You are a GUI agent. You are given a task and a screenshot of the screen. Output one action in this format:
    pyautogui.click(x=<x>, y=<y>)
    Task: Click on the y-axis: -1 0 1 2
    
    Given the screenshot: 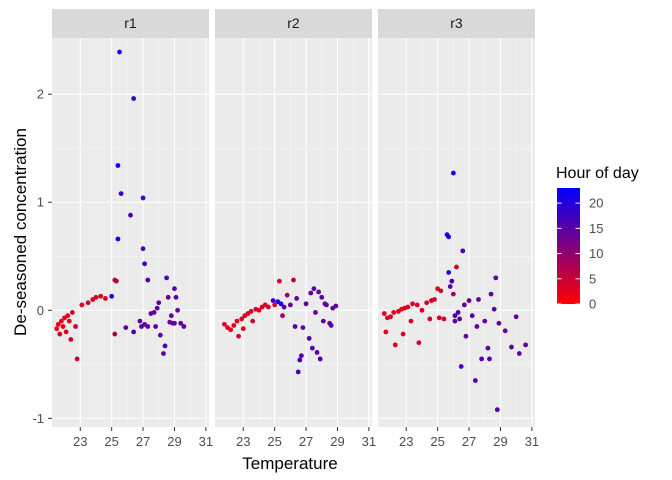 What is the action you would take?
    pyautogui.click(x=42, y=256)
    